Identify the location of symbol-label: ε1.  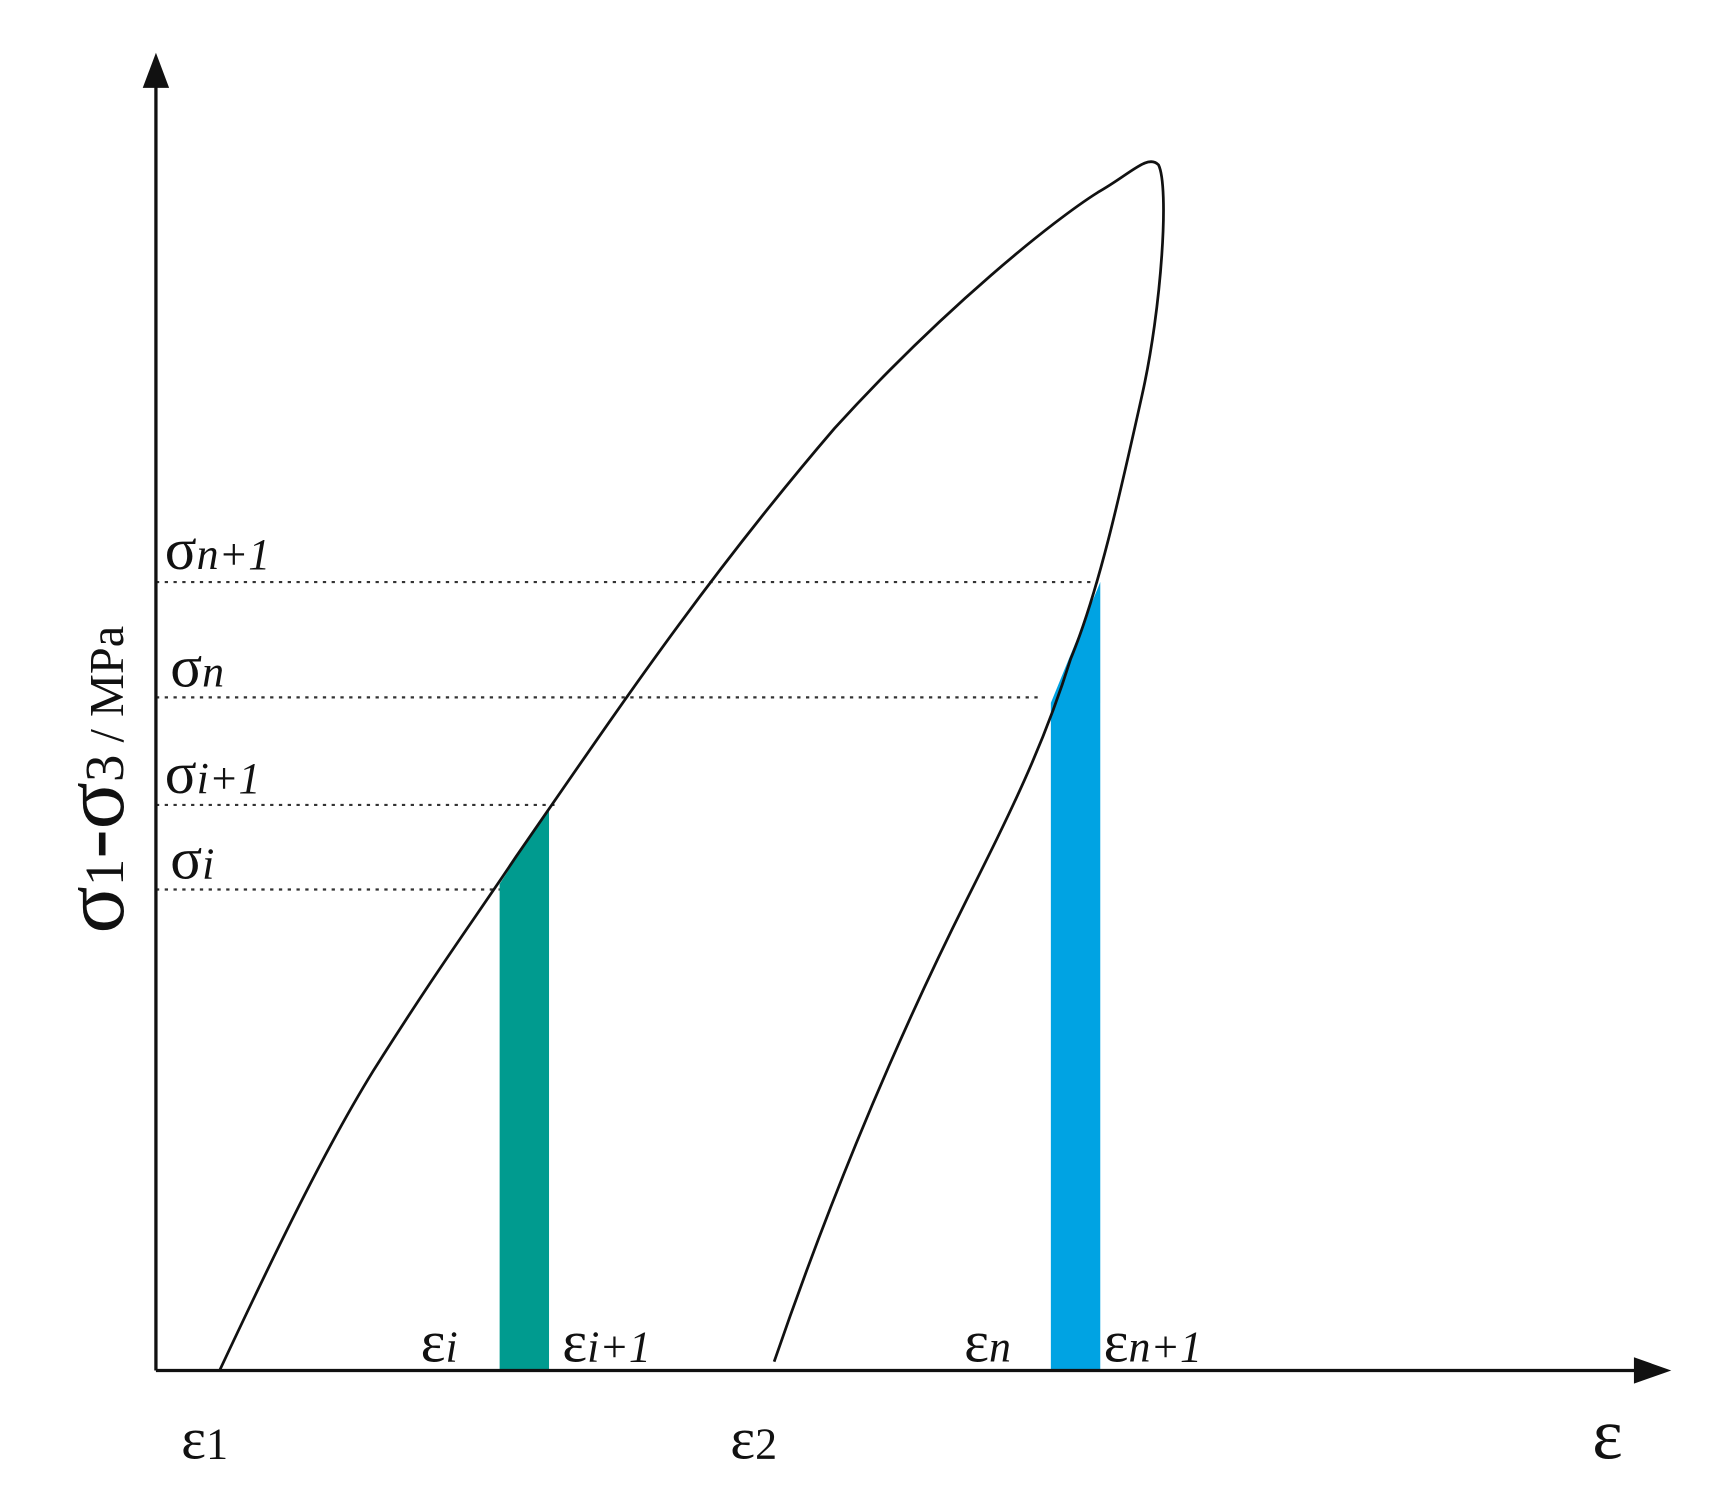
(204, 1438).